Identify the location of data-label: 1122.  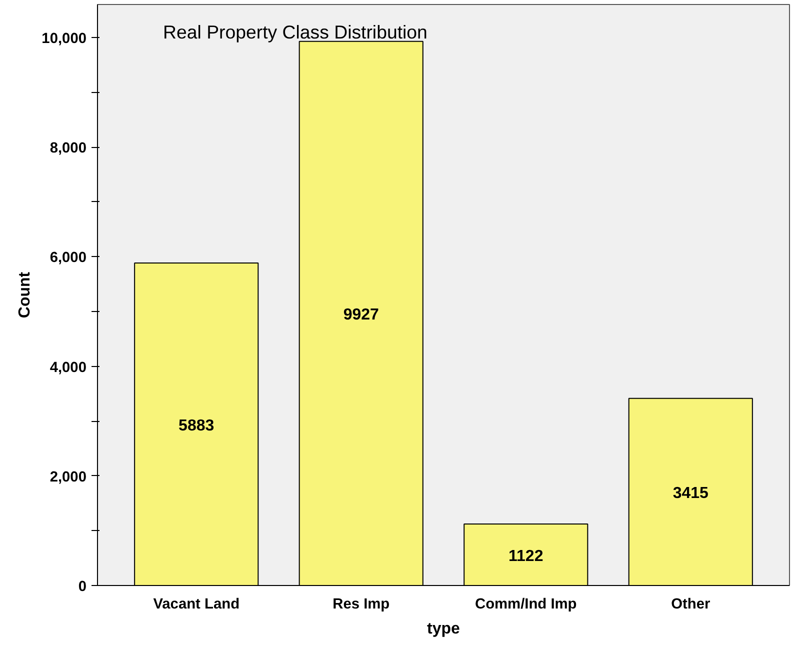
(526, 556).